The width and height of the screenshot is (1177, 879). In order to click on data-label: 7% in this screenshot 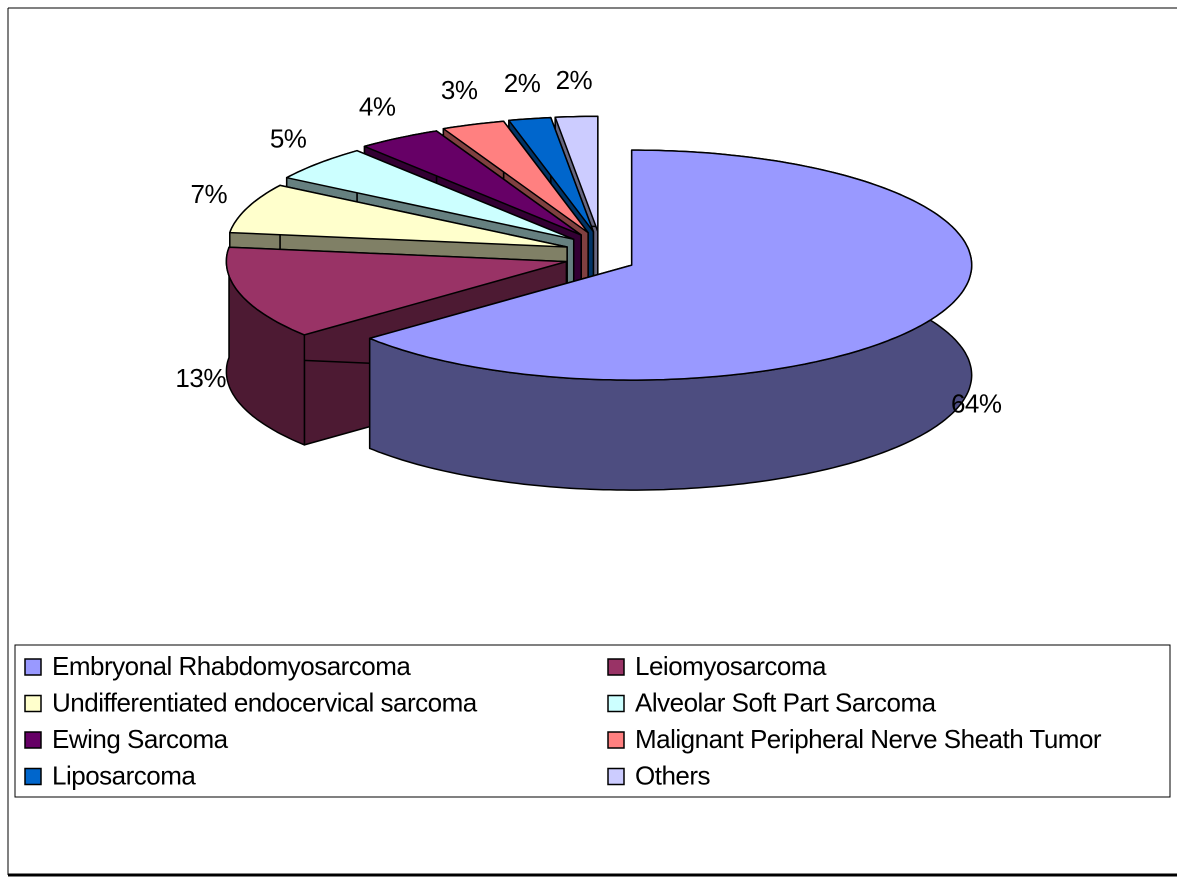, I will do `click(208, 194)`.